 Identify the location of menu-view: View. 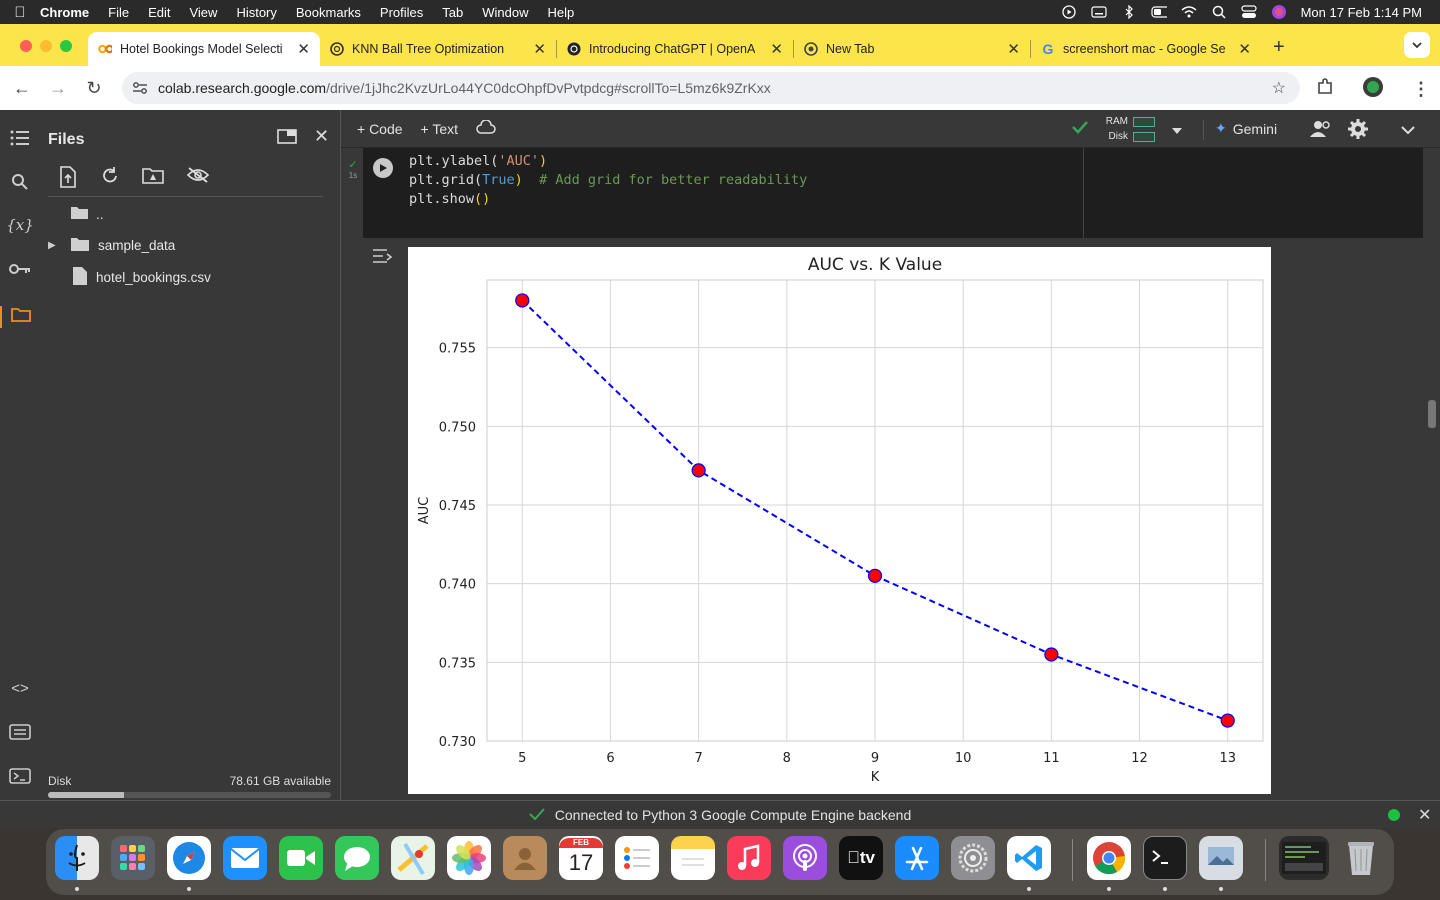
(203, 12).